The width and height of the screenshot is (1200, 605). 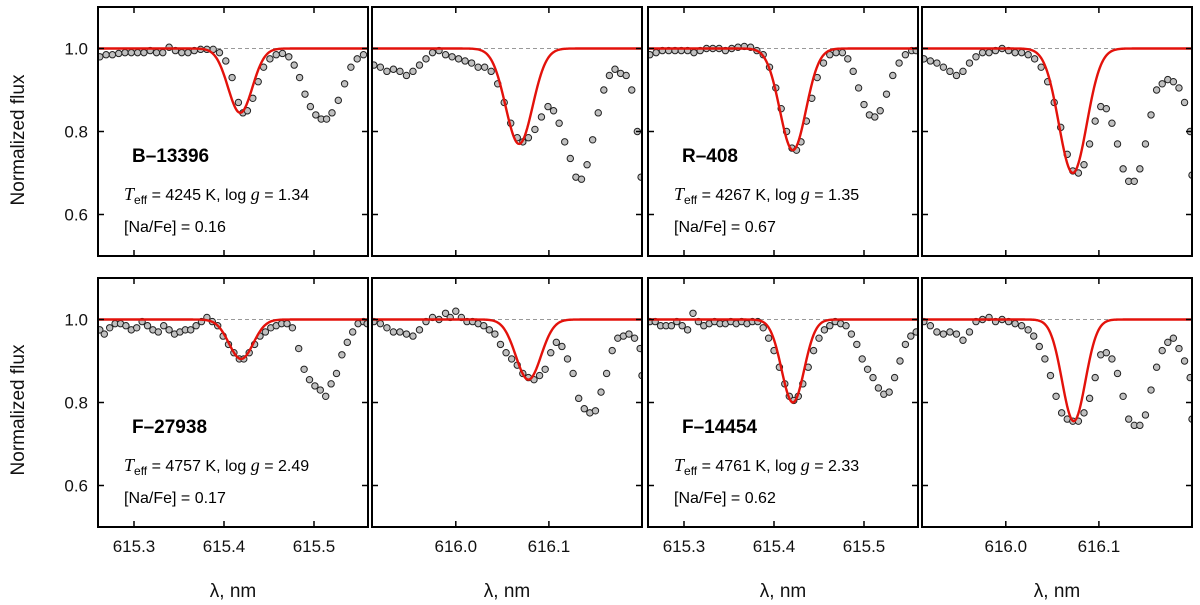 What do you see at coordinates (834, 195) in the screenshot?
I see `logg-value: = 1.35` at bounding box center [834, 195].